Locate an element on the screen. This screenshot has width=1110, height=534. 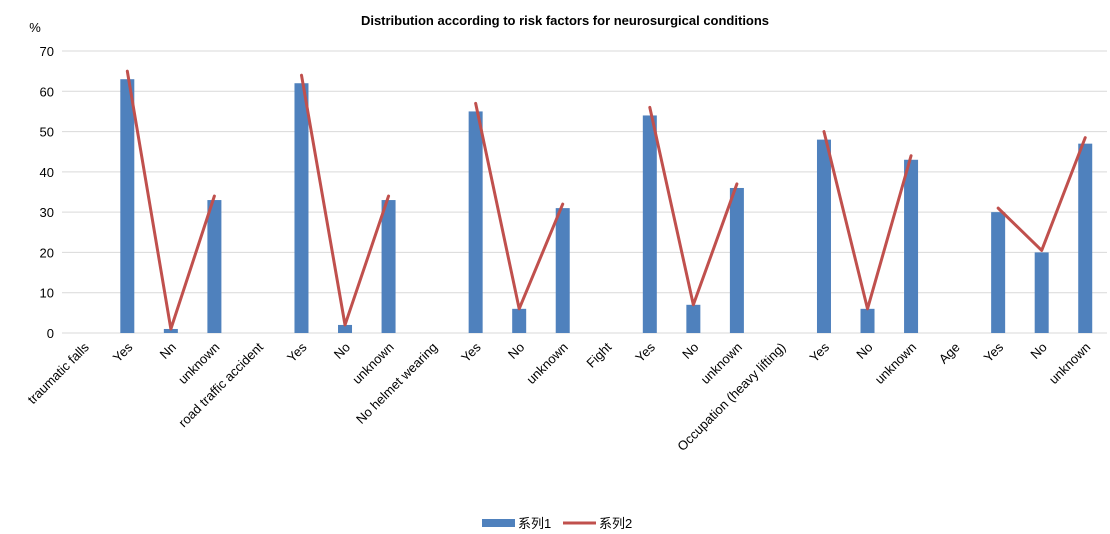
y-tick-label: 40 is located at coordinates (47, 172).